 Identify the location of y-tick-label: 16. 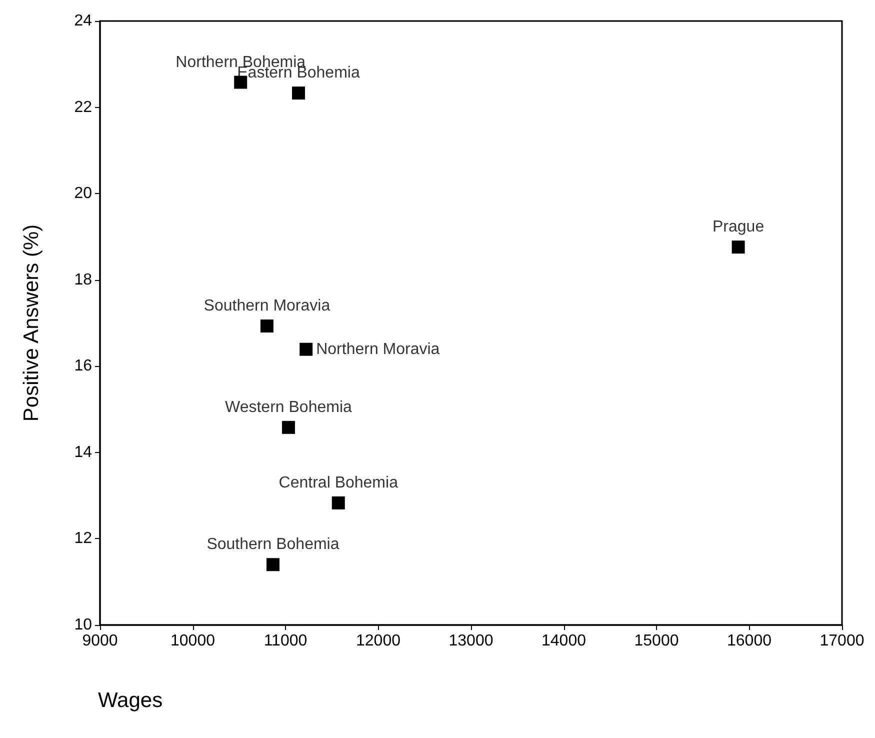
(83, 366).